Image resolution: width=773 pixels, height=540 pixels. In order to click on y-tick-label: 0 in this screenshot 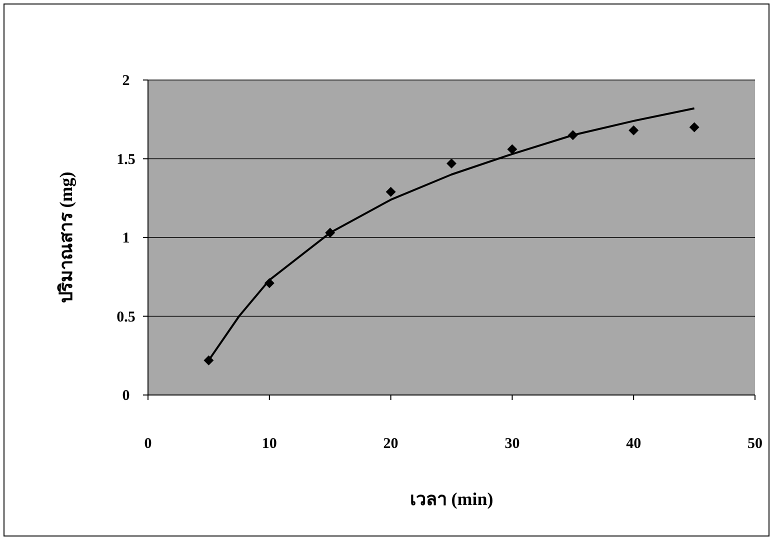, I will do `click(126, 396)`.